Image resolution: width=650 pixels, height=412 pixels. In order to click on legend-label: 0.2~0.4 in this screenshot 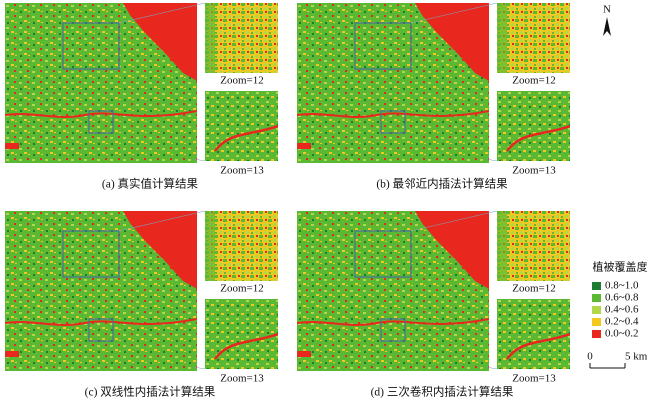, I will do `click(622, 322)`.